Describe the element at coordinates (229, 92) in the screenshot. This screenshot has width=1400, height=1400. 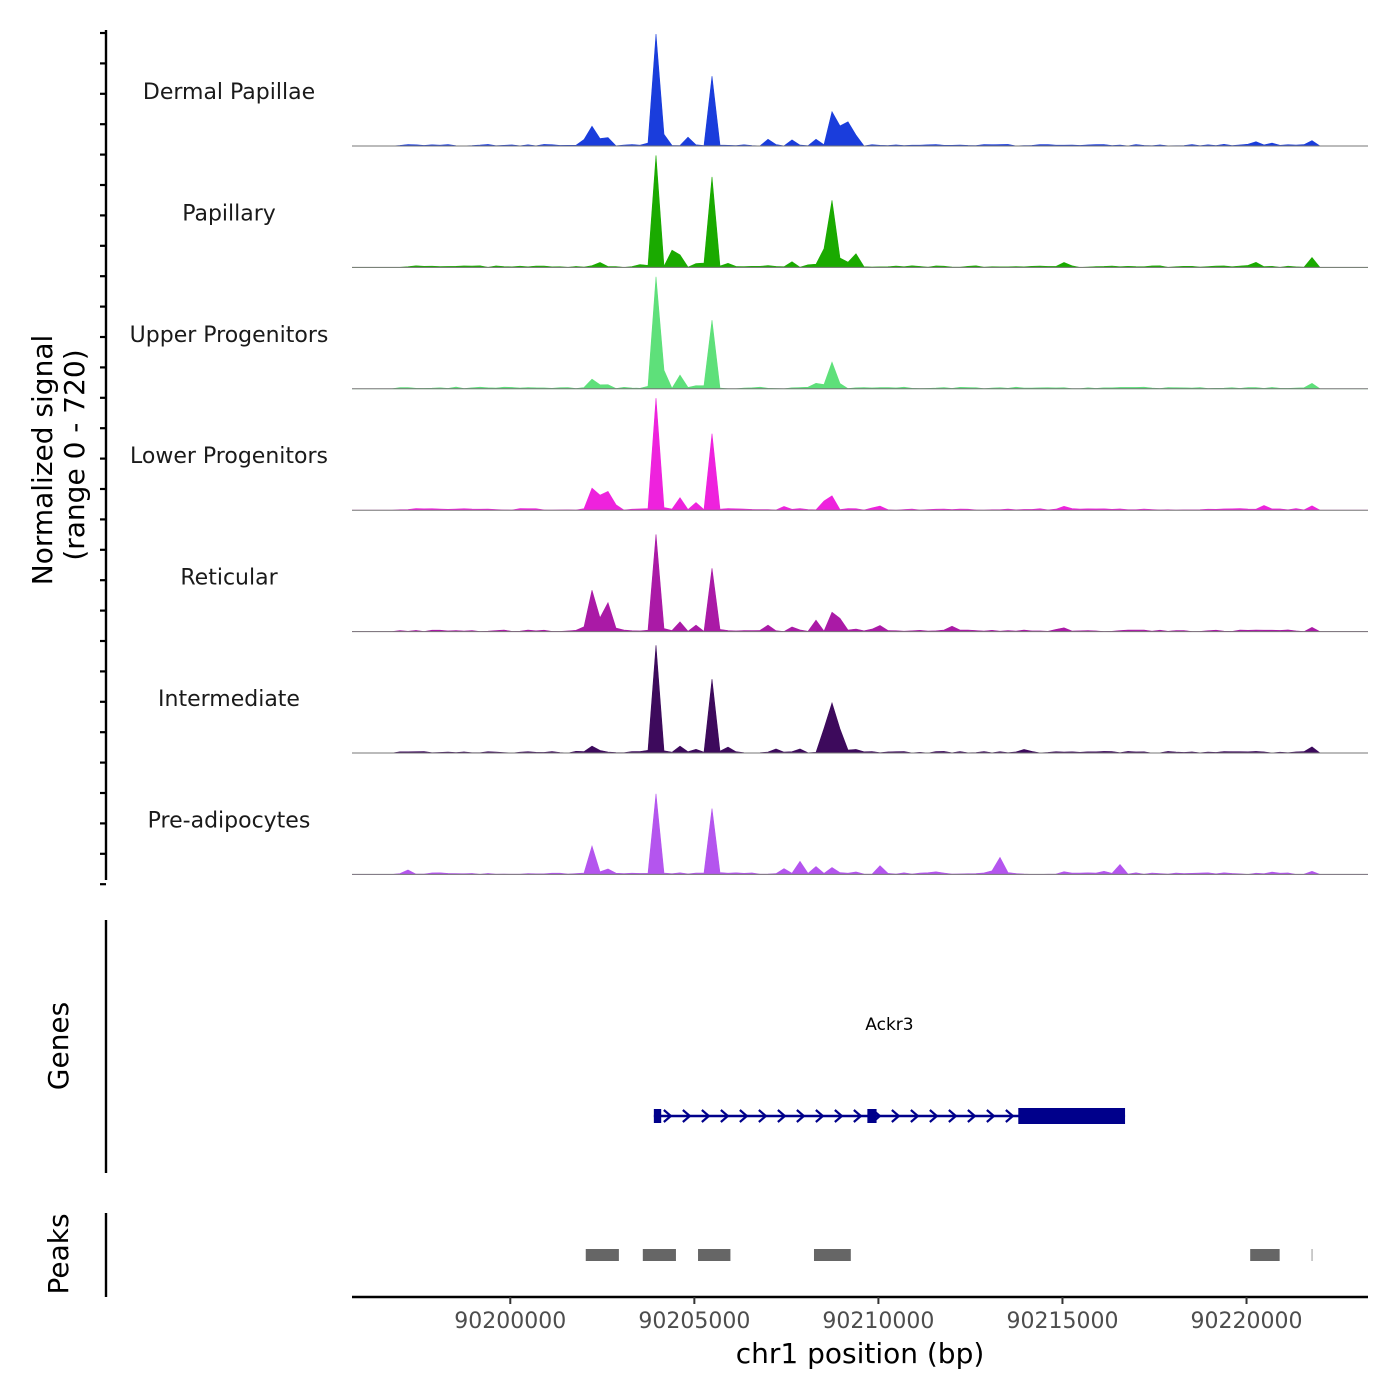
I see `track-label: Dermal Papillae` at that location.